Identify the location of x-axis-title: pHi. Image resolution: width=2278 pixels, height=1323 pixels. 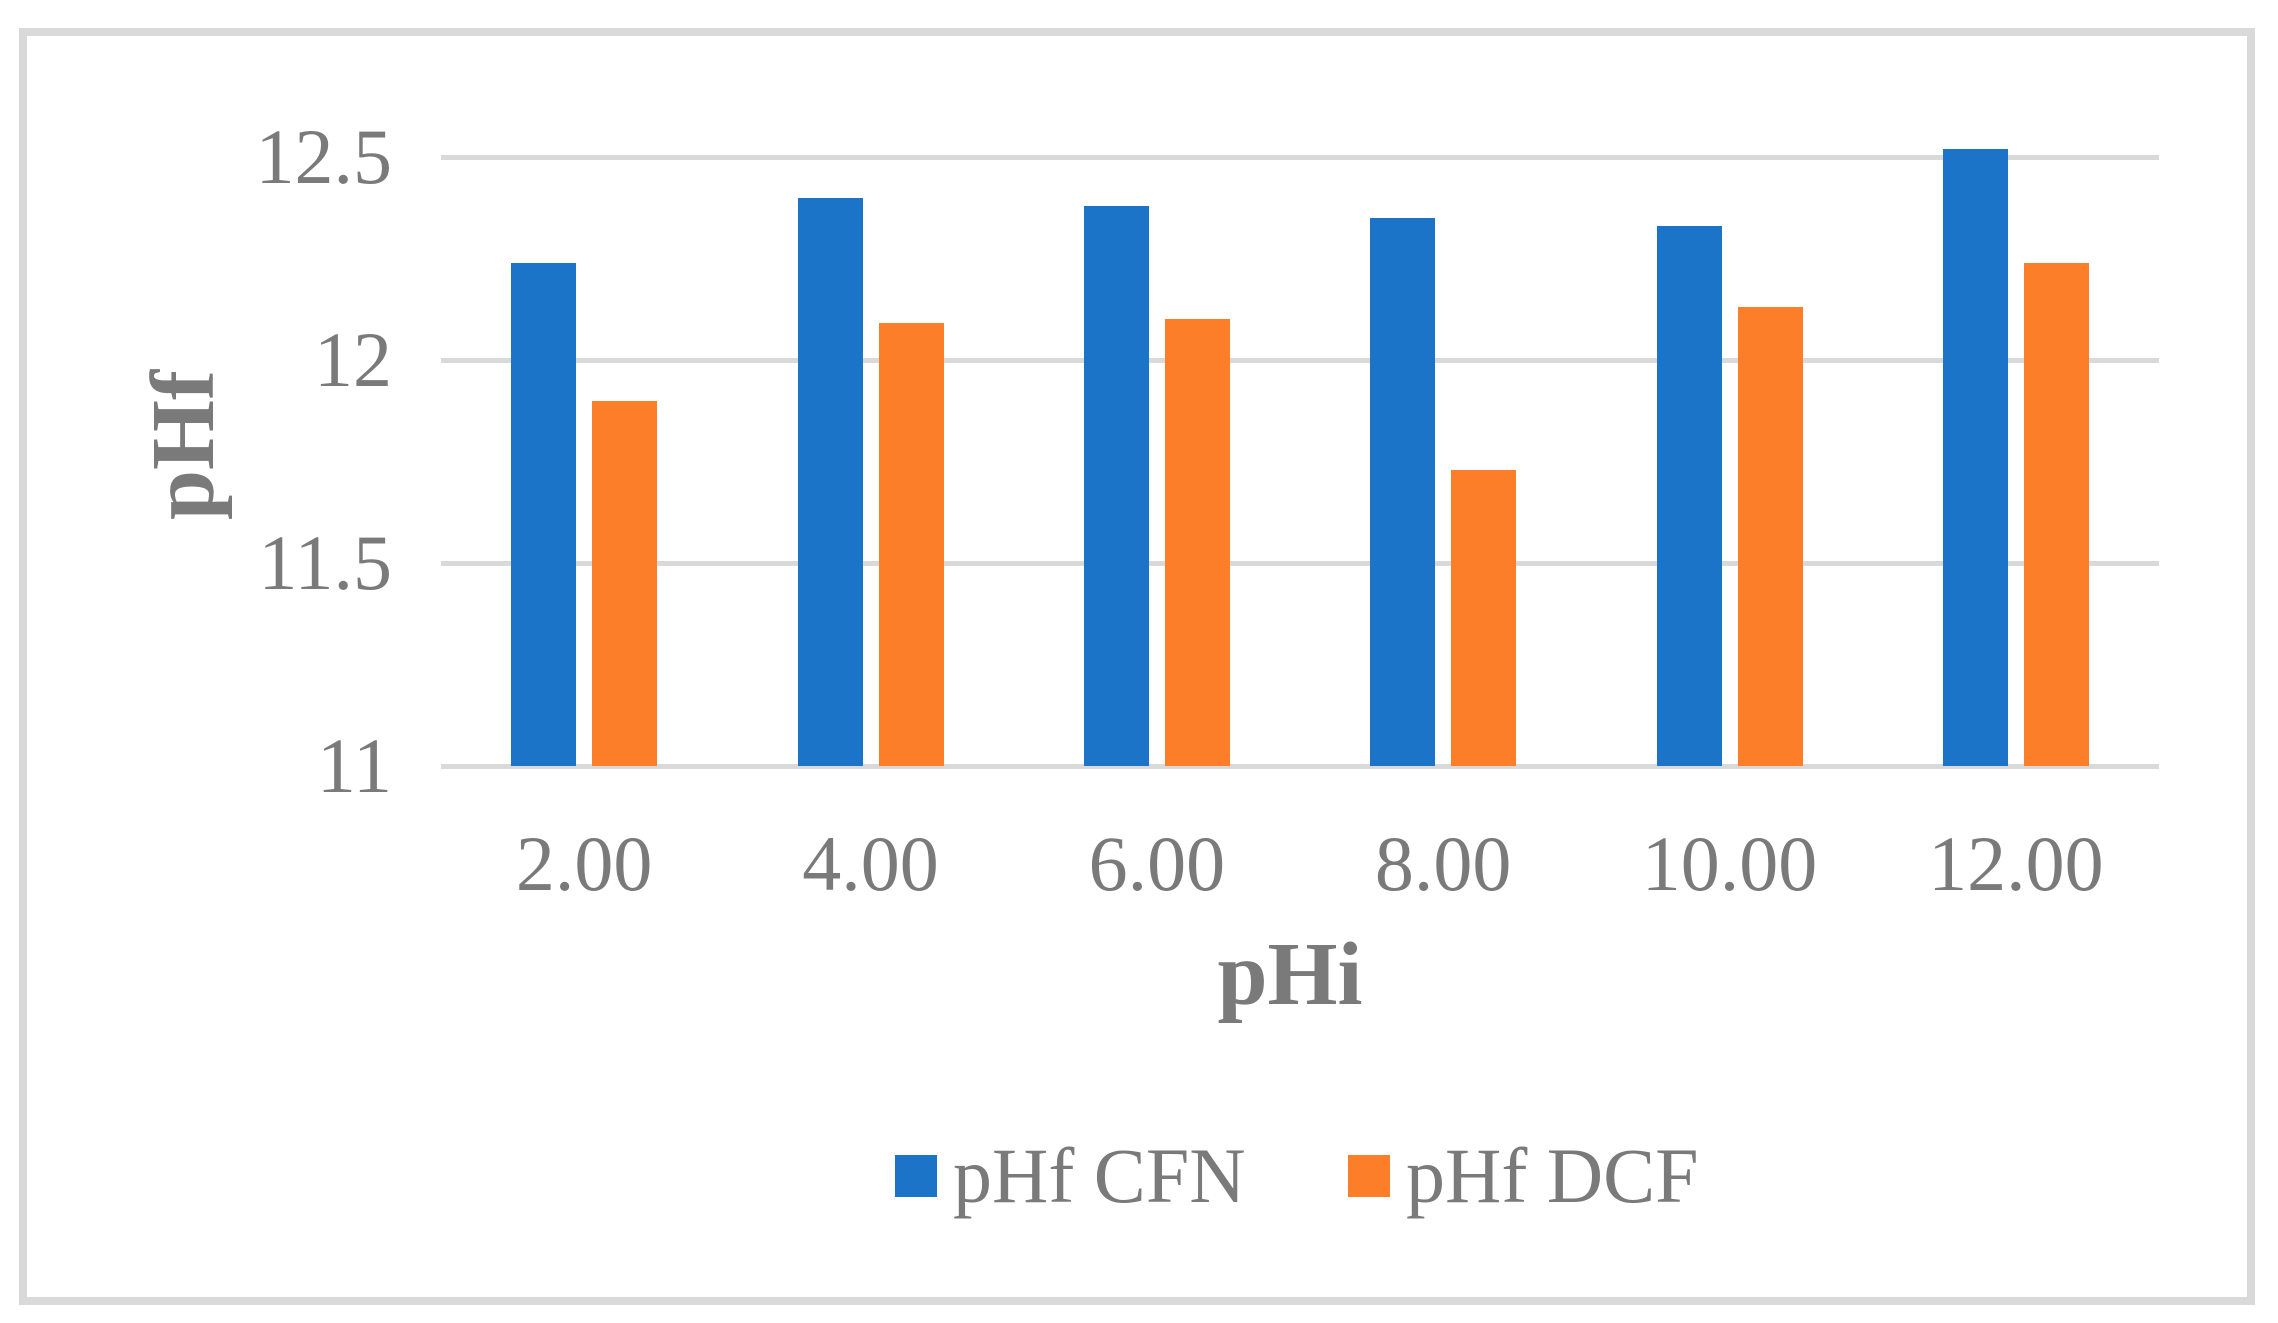
(1290, 974).